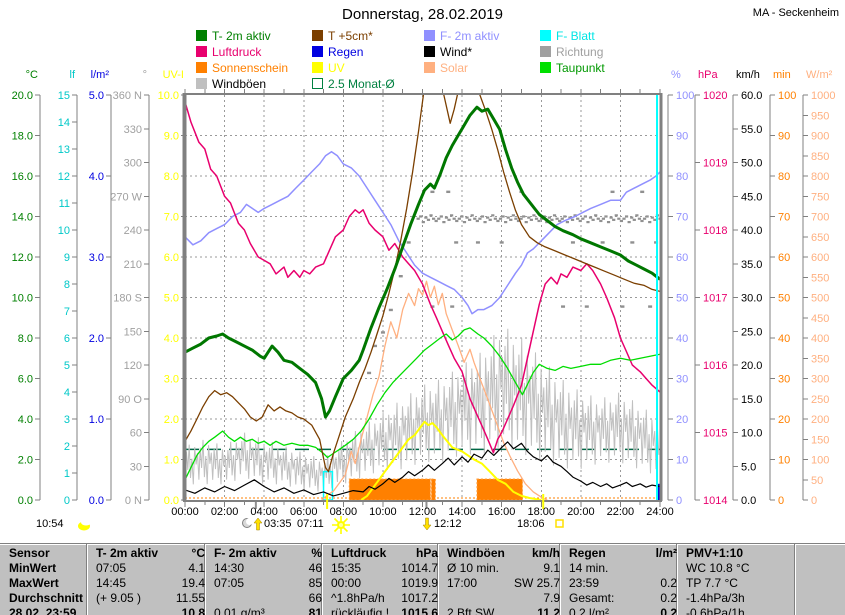 The width and height of the screenshot is (845, 615). What do you see at coordinates (715, 610) in the screenshot?
I see `table-cell-text: -0.6hPa/1h` at bounding box center [715, 610].